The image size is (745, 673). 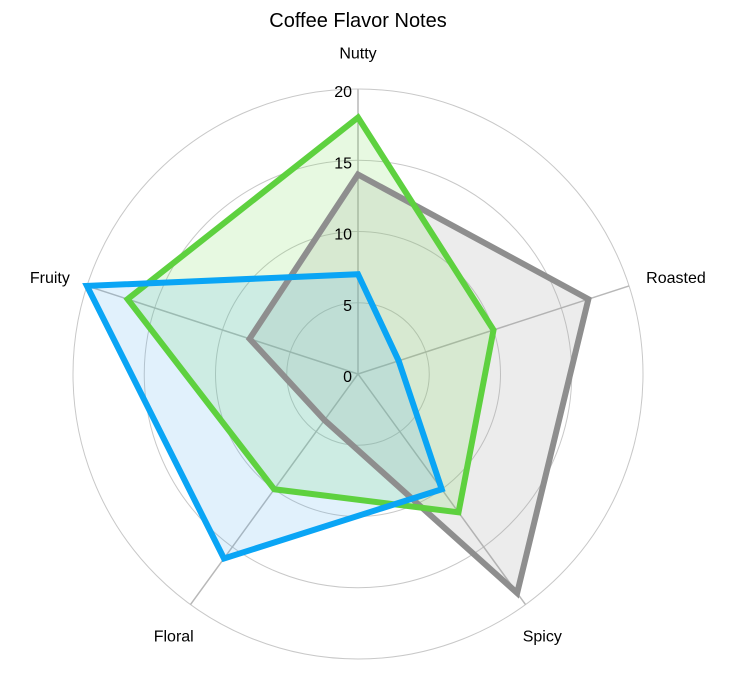 I want to click on chart-title: Coffee Flavor Notes, so click(x=358, y=21).